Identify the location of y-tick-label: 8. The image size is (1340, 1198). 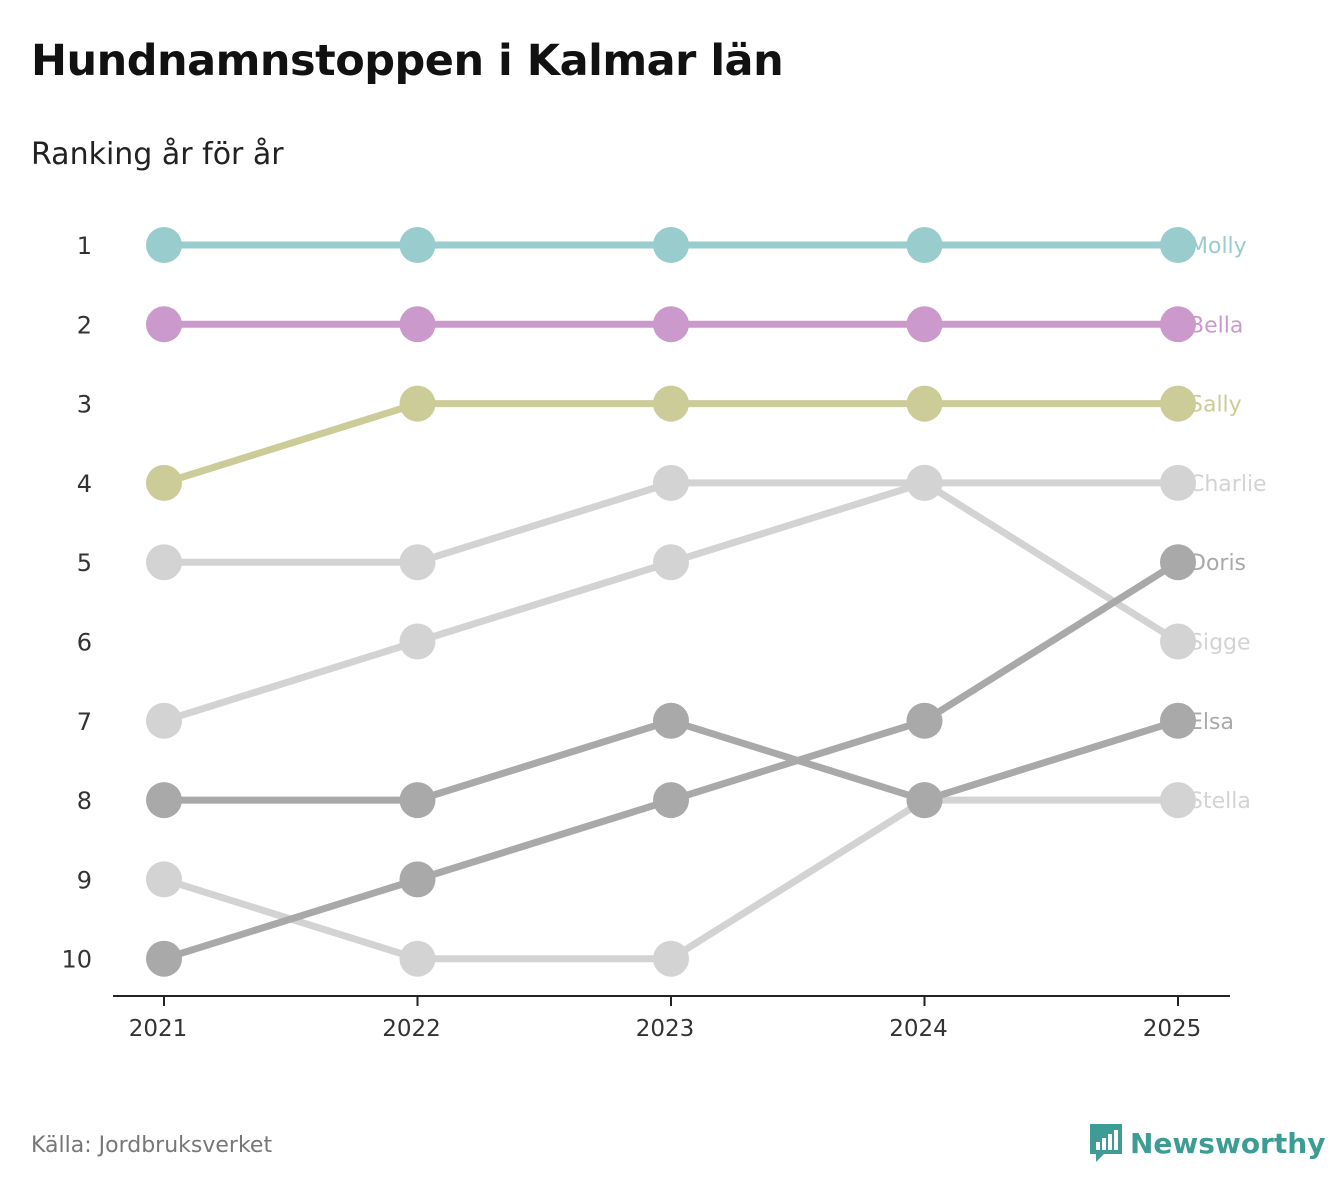
(84, 801).